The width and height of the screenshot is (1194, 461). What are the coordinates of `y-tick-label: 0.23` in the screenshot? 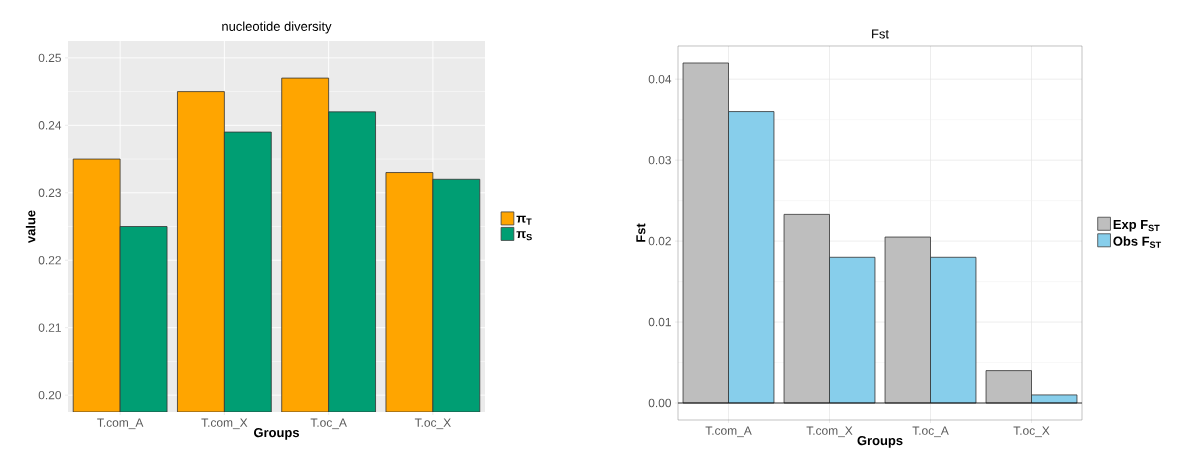 It's located at (49, 192).